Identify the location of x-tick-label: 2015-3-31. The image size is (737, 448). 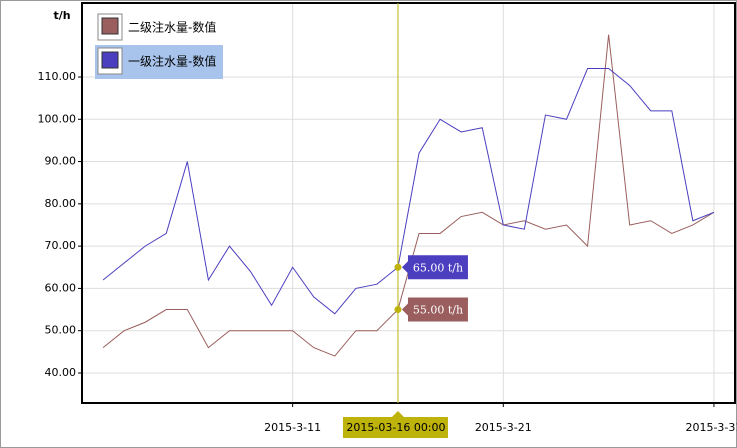
(711, 427).